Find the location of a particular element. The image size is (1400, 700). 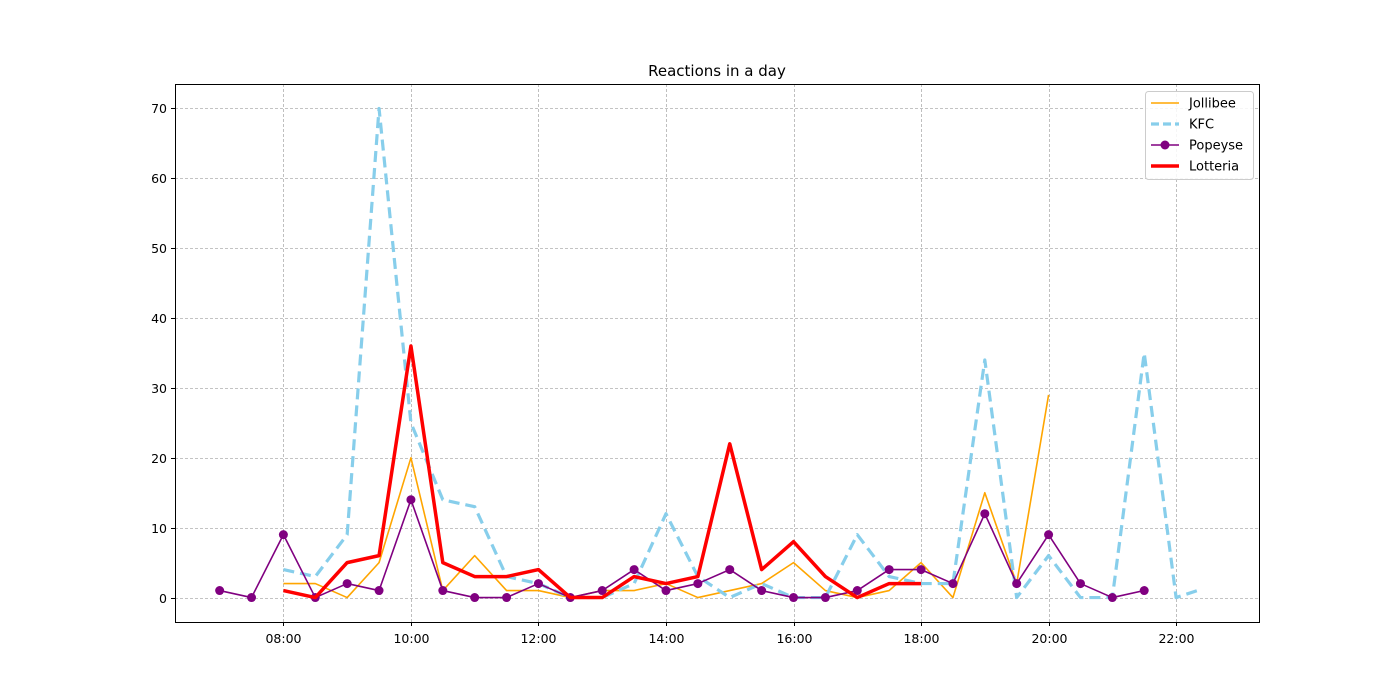

y-tick-label: 60 is located at coordinates (159, 178).